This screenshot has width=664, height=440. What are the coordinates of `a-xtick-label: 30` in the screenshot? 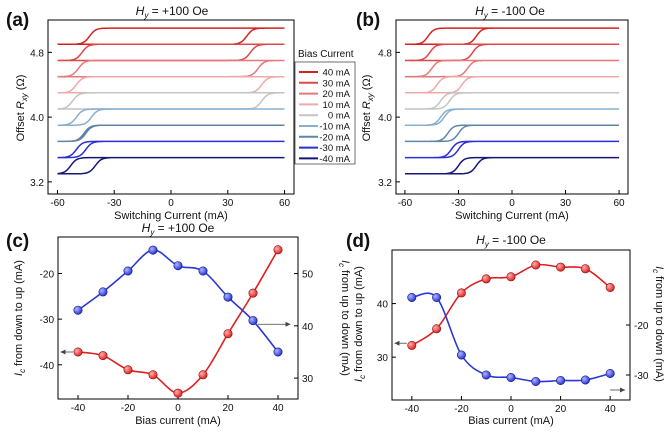 It's located at (228, 203).